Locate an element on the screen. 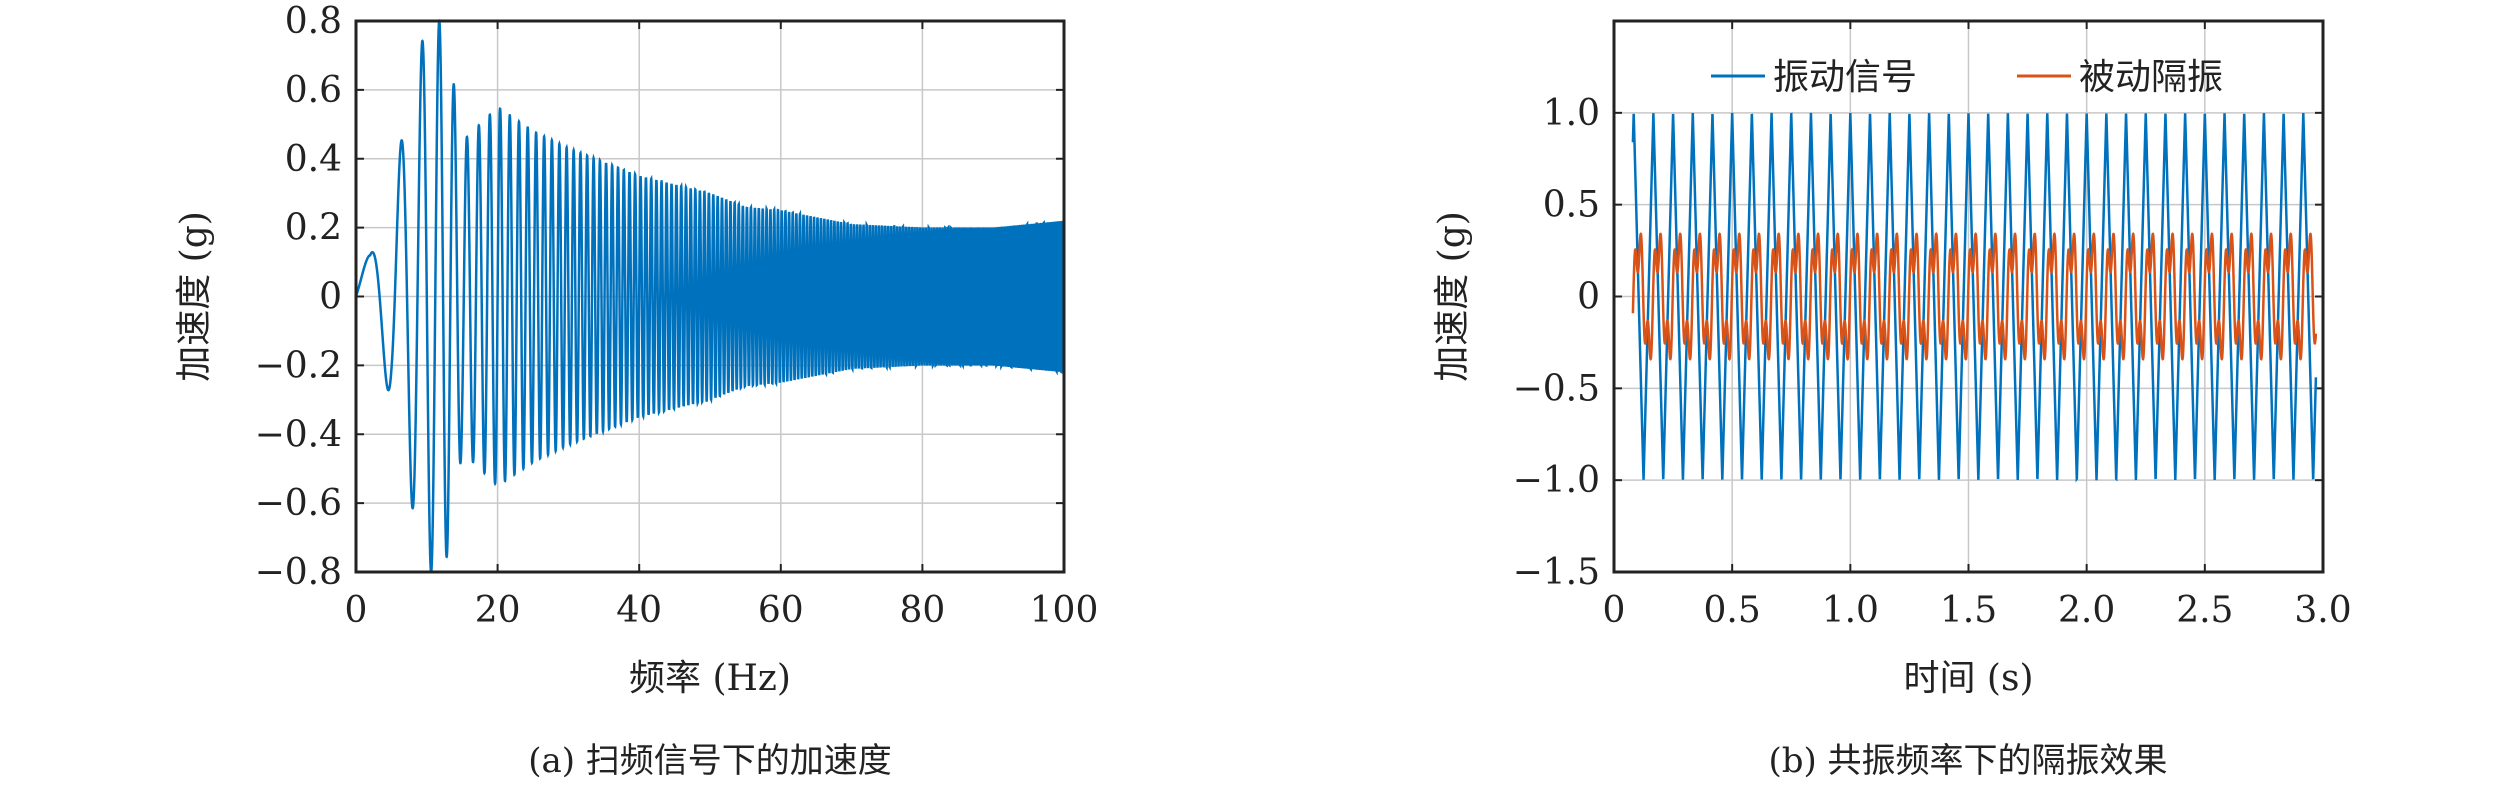  chart-b-ytick-label: 0.5 is located at coordinates (1571, 205).